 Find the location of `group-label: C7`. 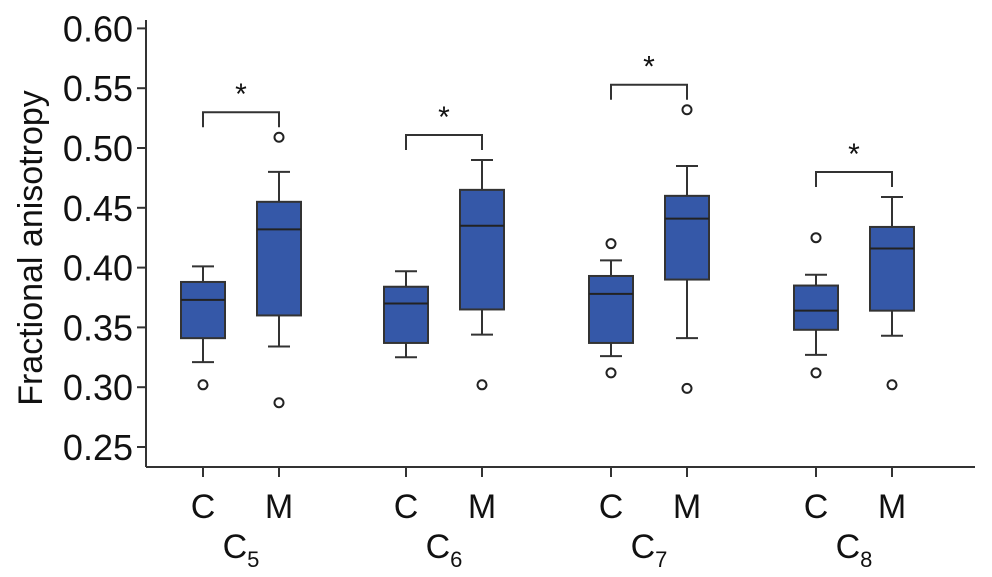

group-label: C7 is located at coordinates (649, 550).